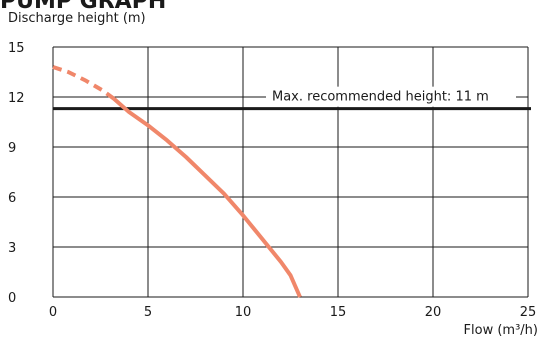 This screenshot has width=542, height=343. I want to click on x-tick-label-15: 15, so click(338, 312).